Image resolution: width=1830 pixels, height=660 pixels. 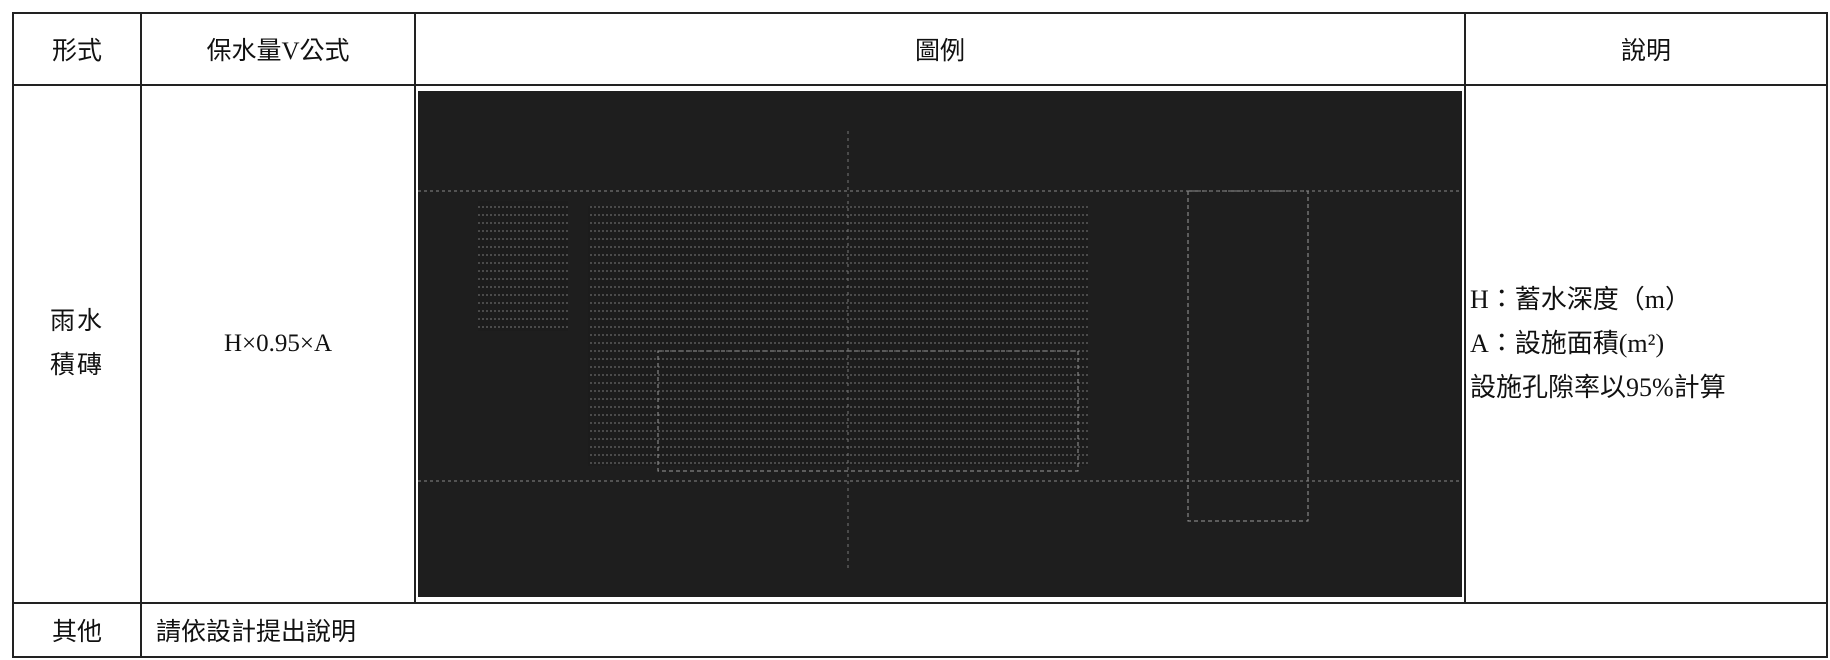 What do you see at coordinates (940, 49) in the screenshot?
I see `header-cell: 圖例` at bounding box center [940, 49].